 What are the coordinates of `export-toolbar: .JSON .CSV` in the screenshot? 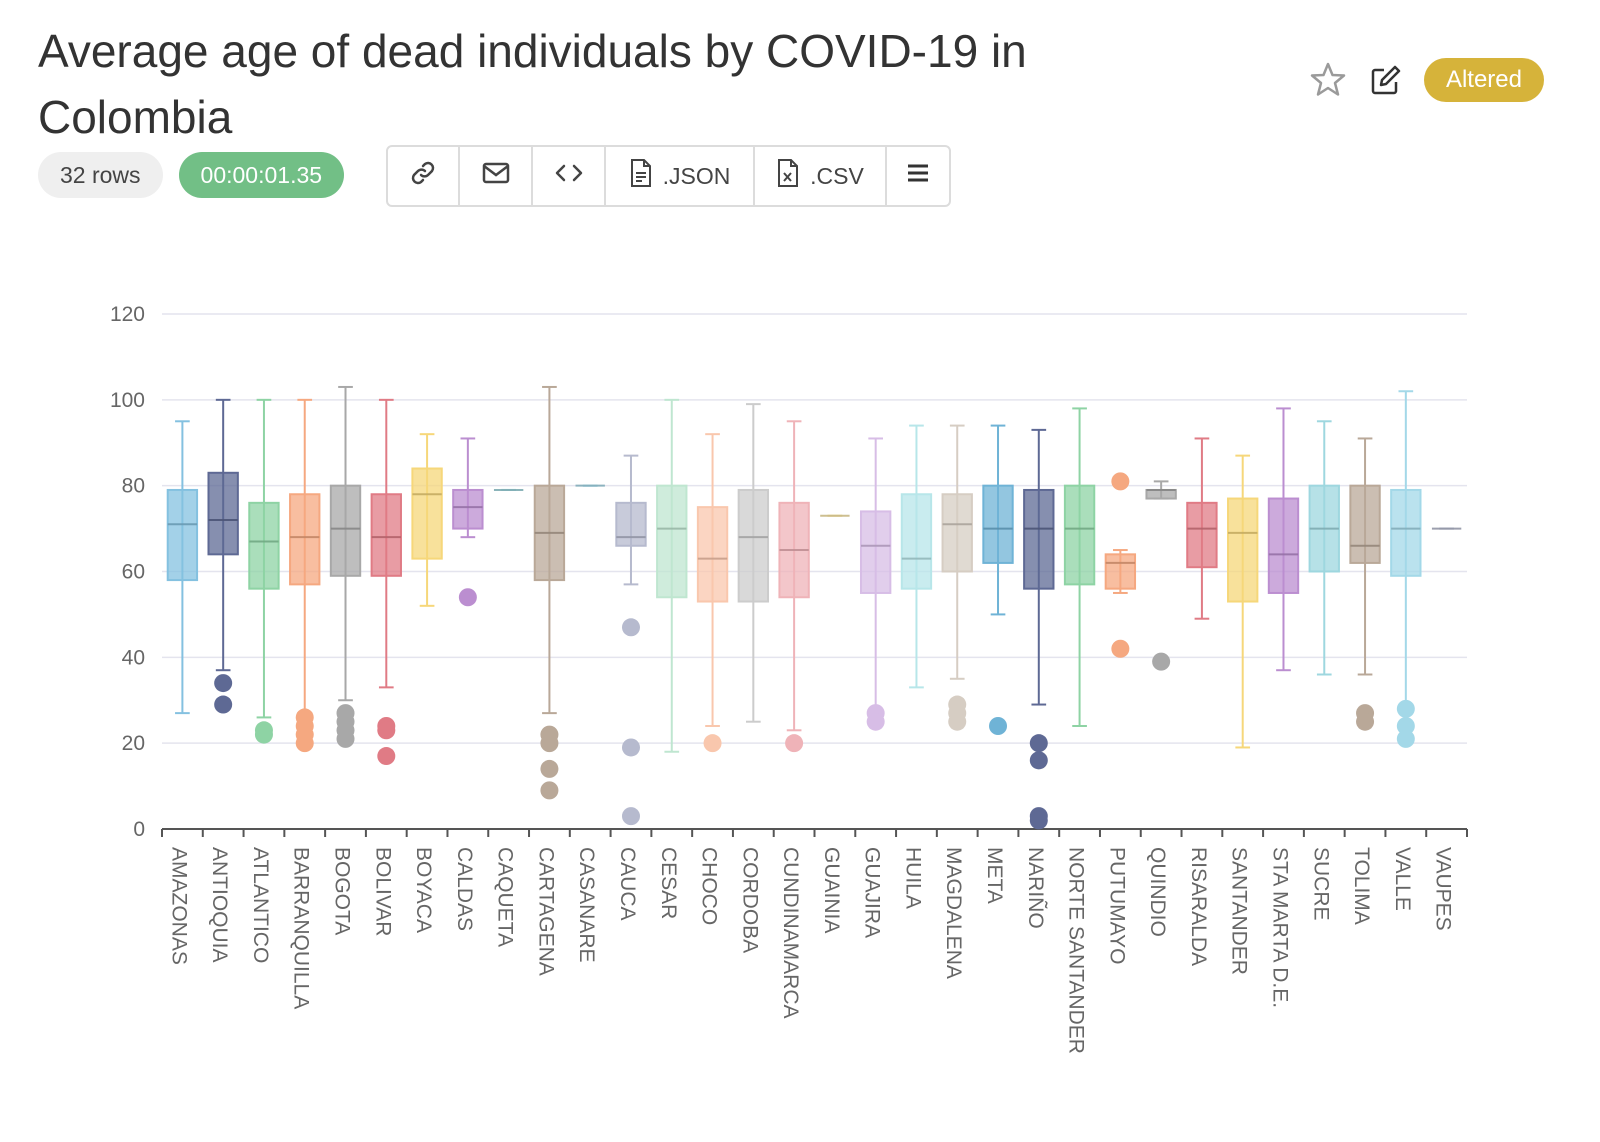 It's located at (668, 176).